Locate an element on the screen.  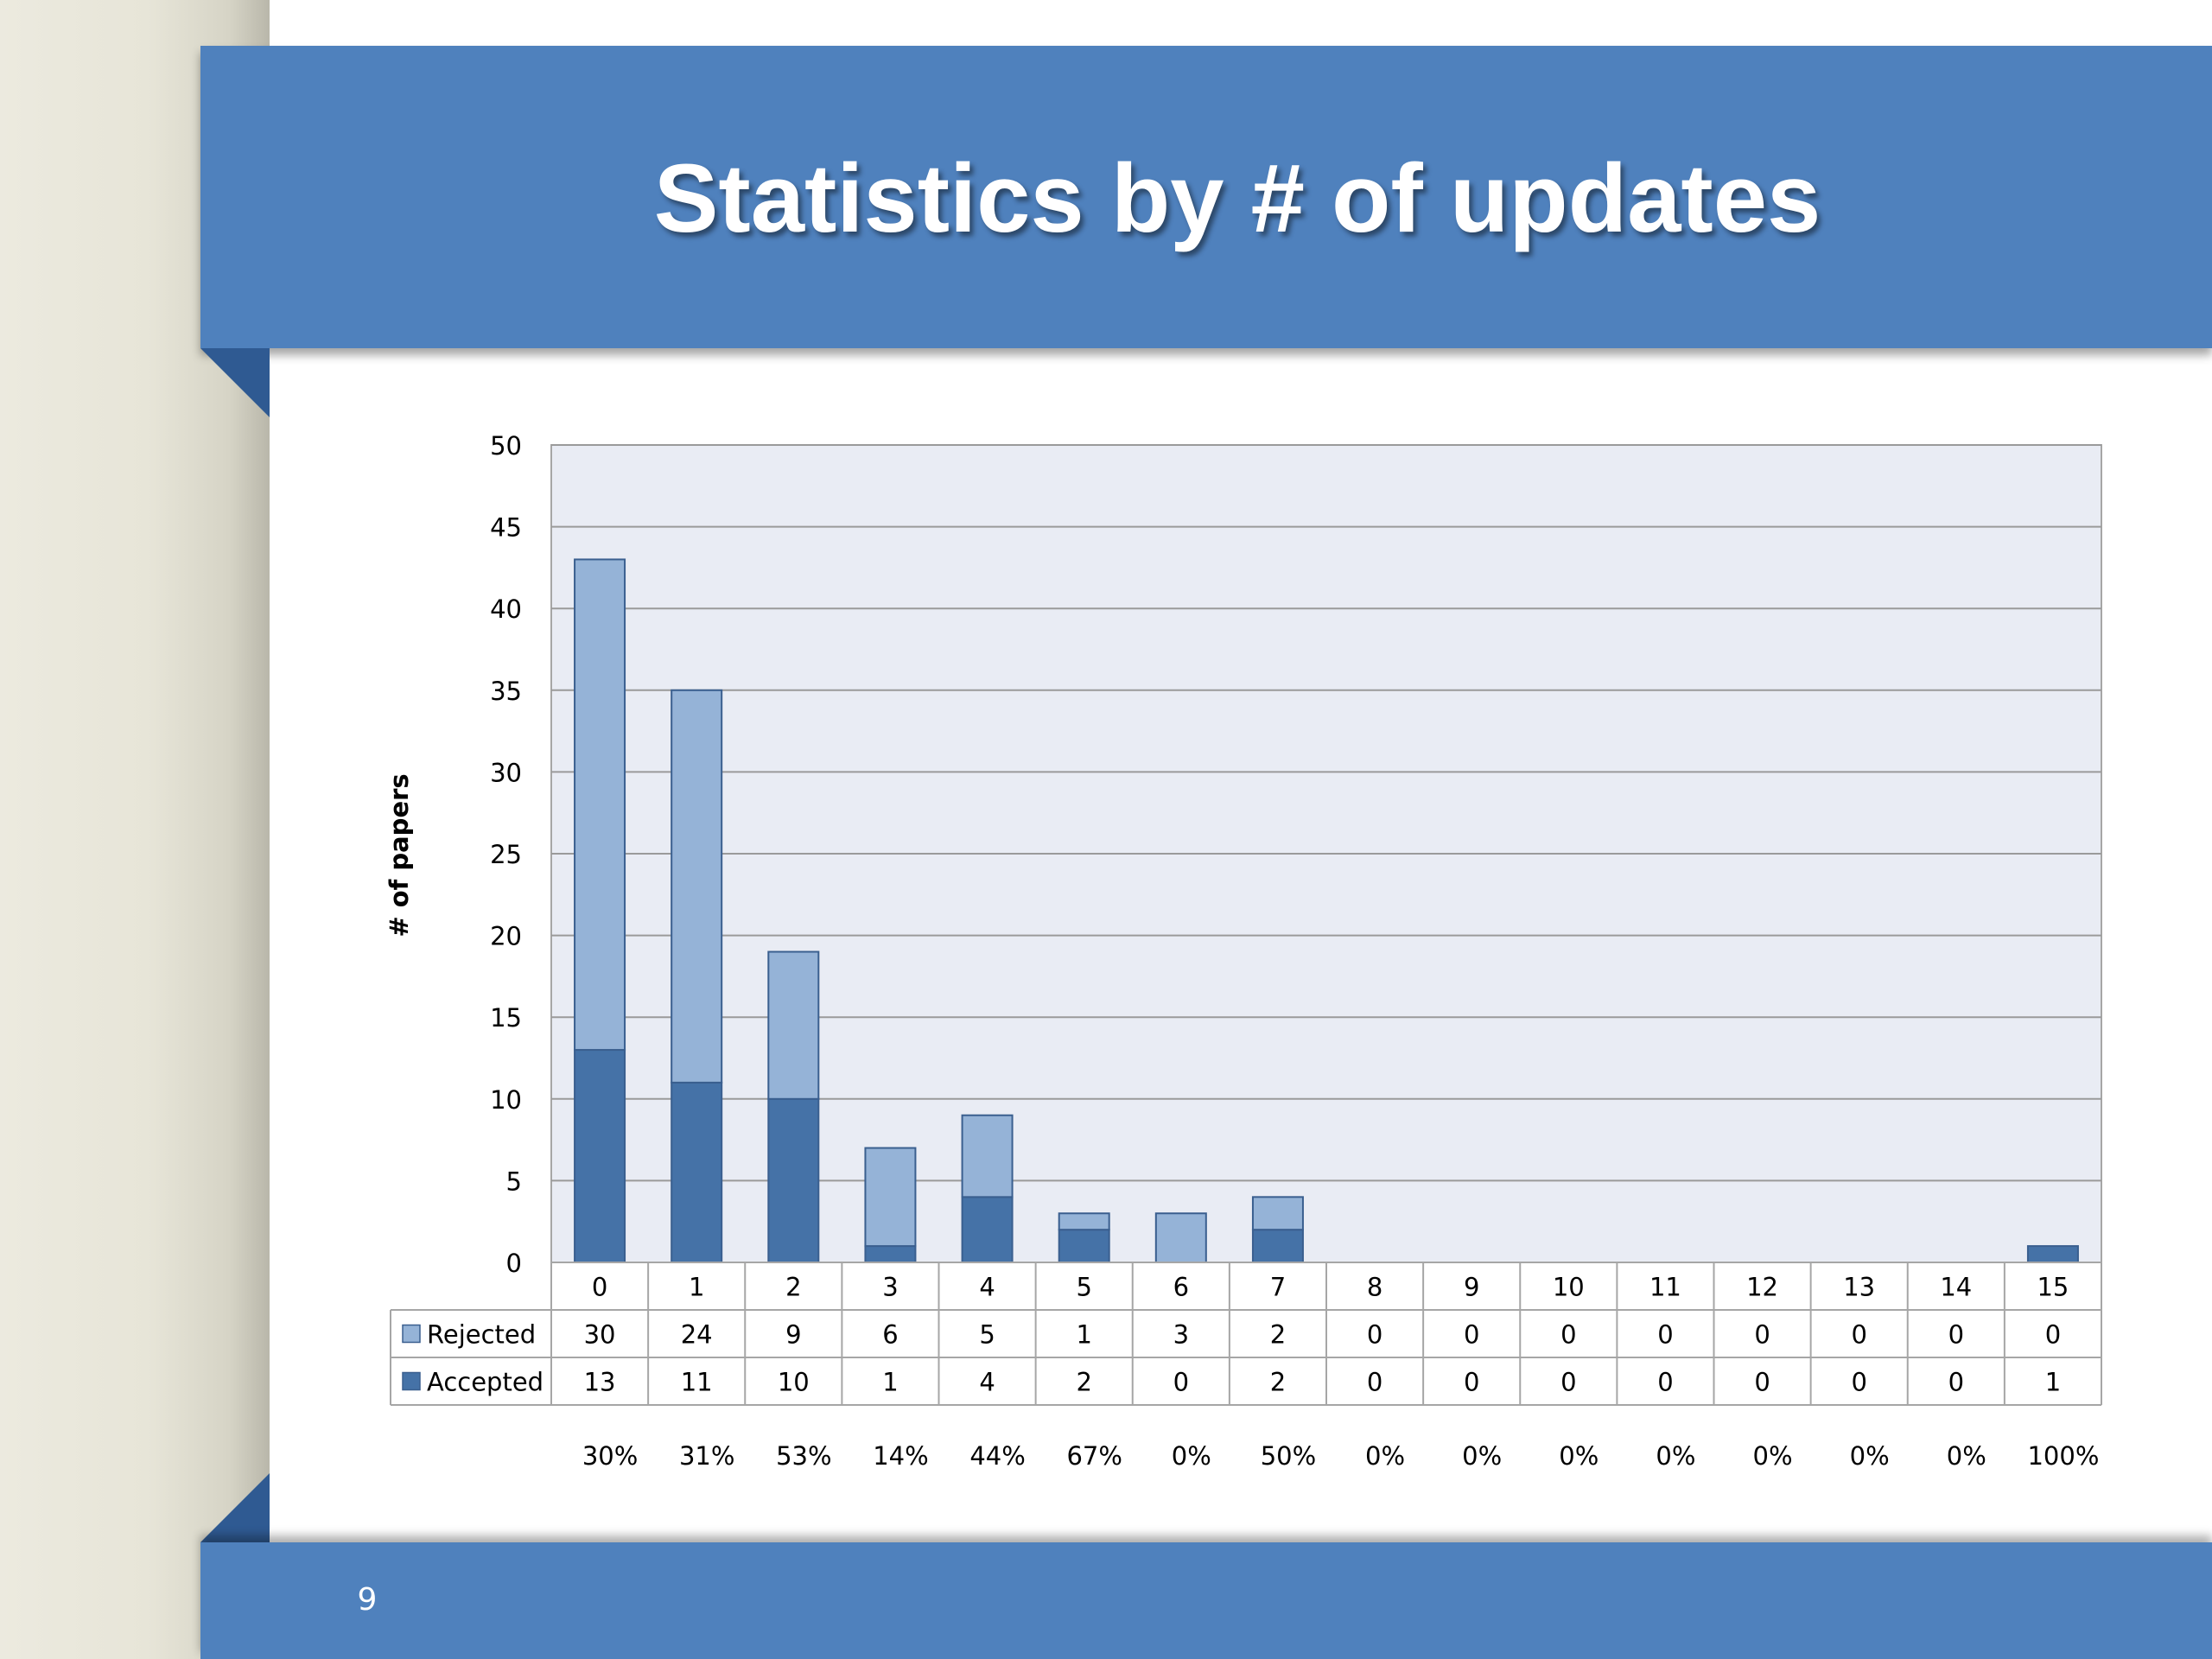
table-cell: 9 is located at coordinates (793, 1335).